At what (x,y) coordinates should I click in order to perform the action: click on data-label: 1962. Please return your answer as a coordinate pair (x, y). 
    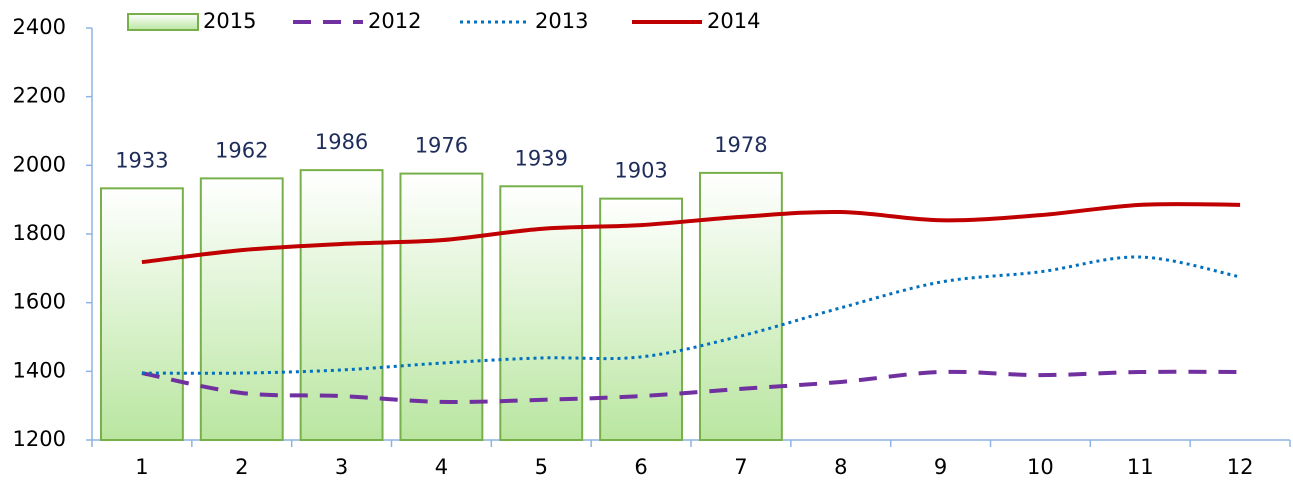
    Looking at the image, I should click on (241, 150).